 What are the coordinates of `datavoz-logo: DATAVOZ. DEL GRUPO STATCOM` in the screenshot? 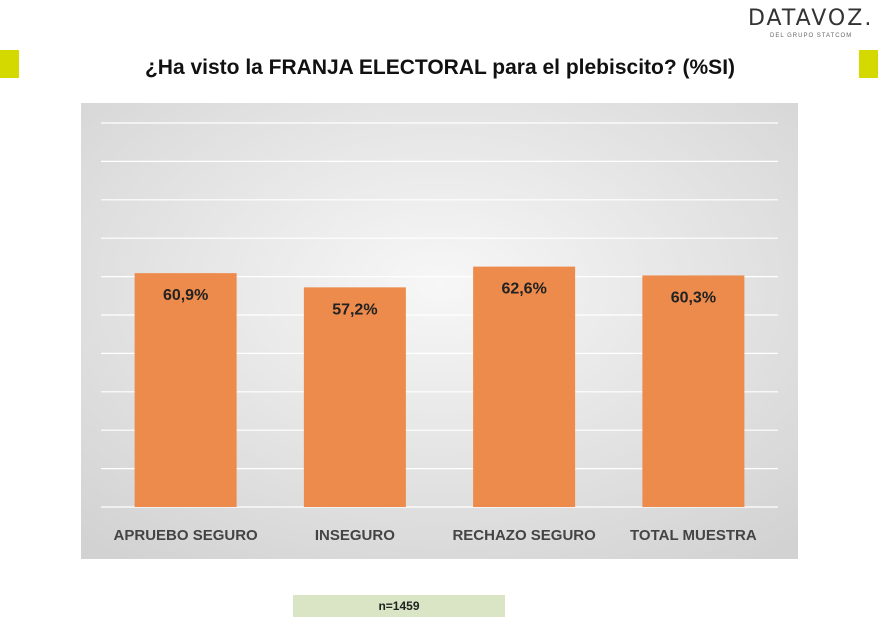 It's located at (808, 24).